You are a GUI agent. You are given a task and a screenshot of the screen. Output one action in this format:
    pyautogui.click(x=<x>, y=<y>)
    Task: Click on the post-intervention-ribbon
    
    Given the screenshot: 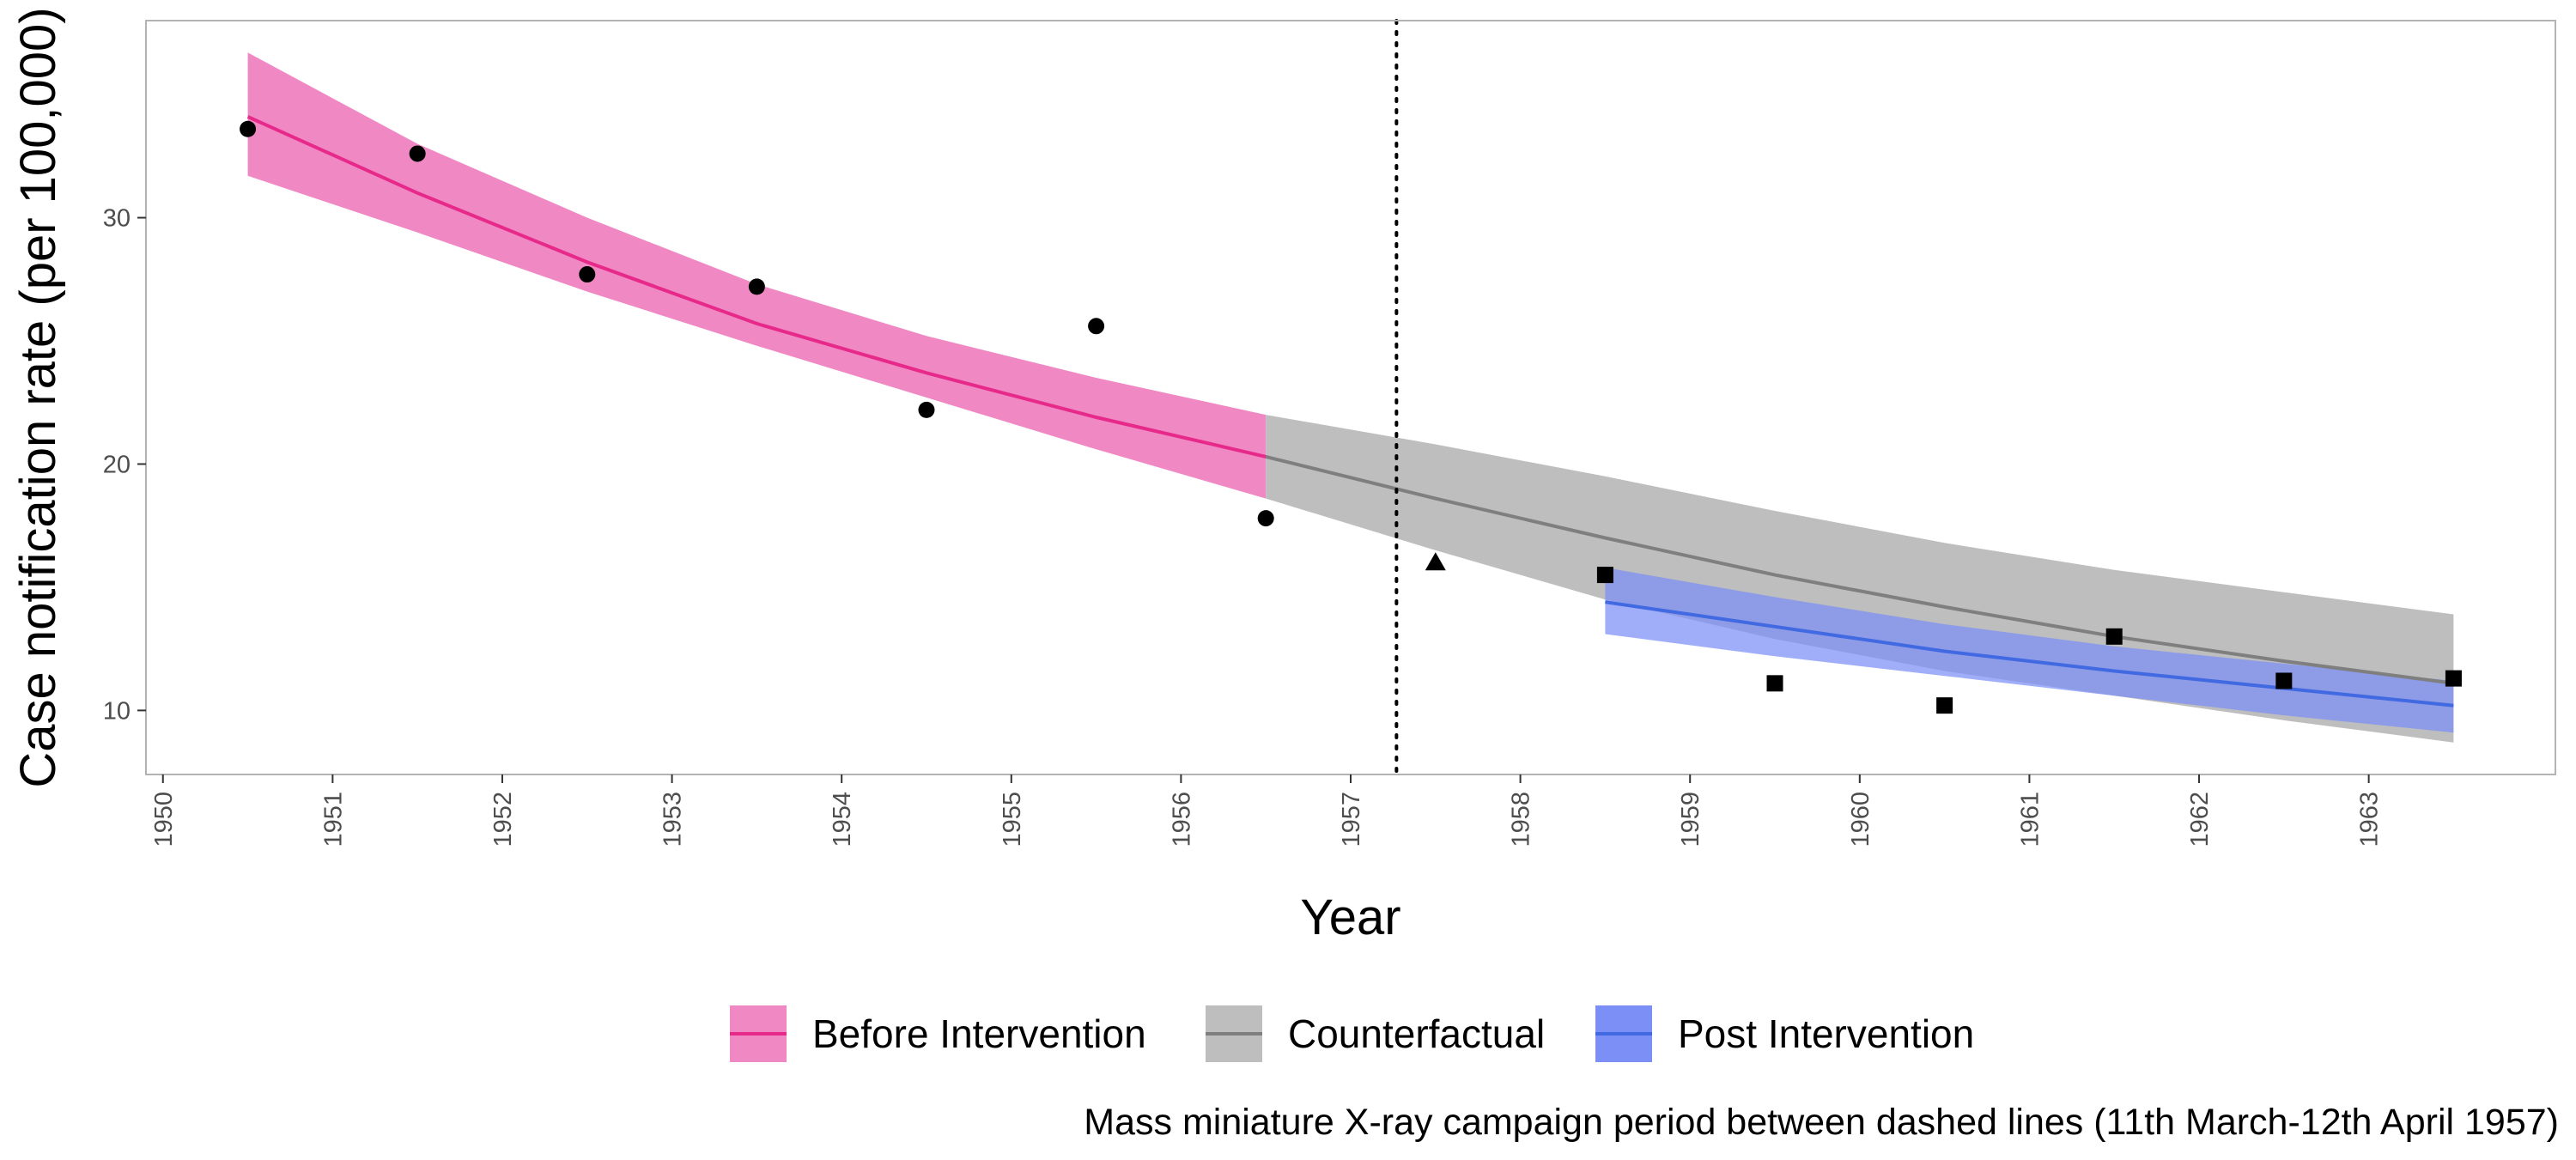 What is the action you would take?
    pyautogui.click(x=2029, y=650)
    